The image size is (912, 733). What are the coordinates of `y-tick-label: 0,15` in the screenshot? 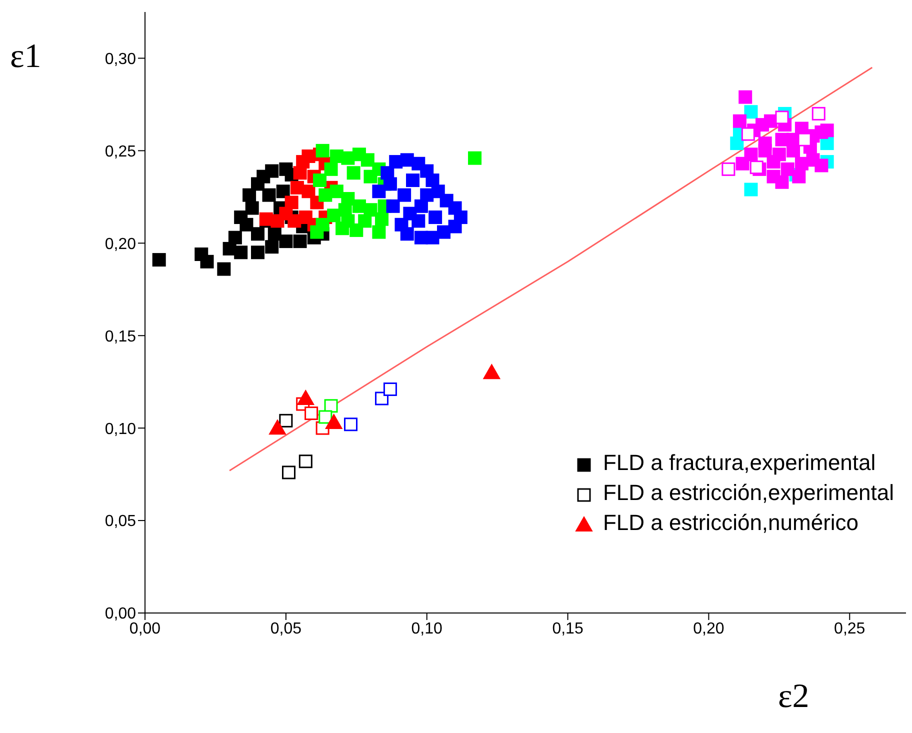 It's located at (120, 337).